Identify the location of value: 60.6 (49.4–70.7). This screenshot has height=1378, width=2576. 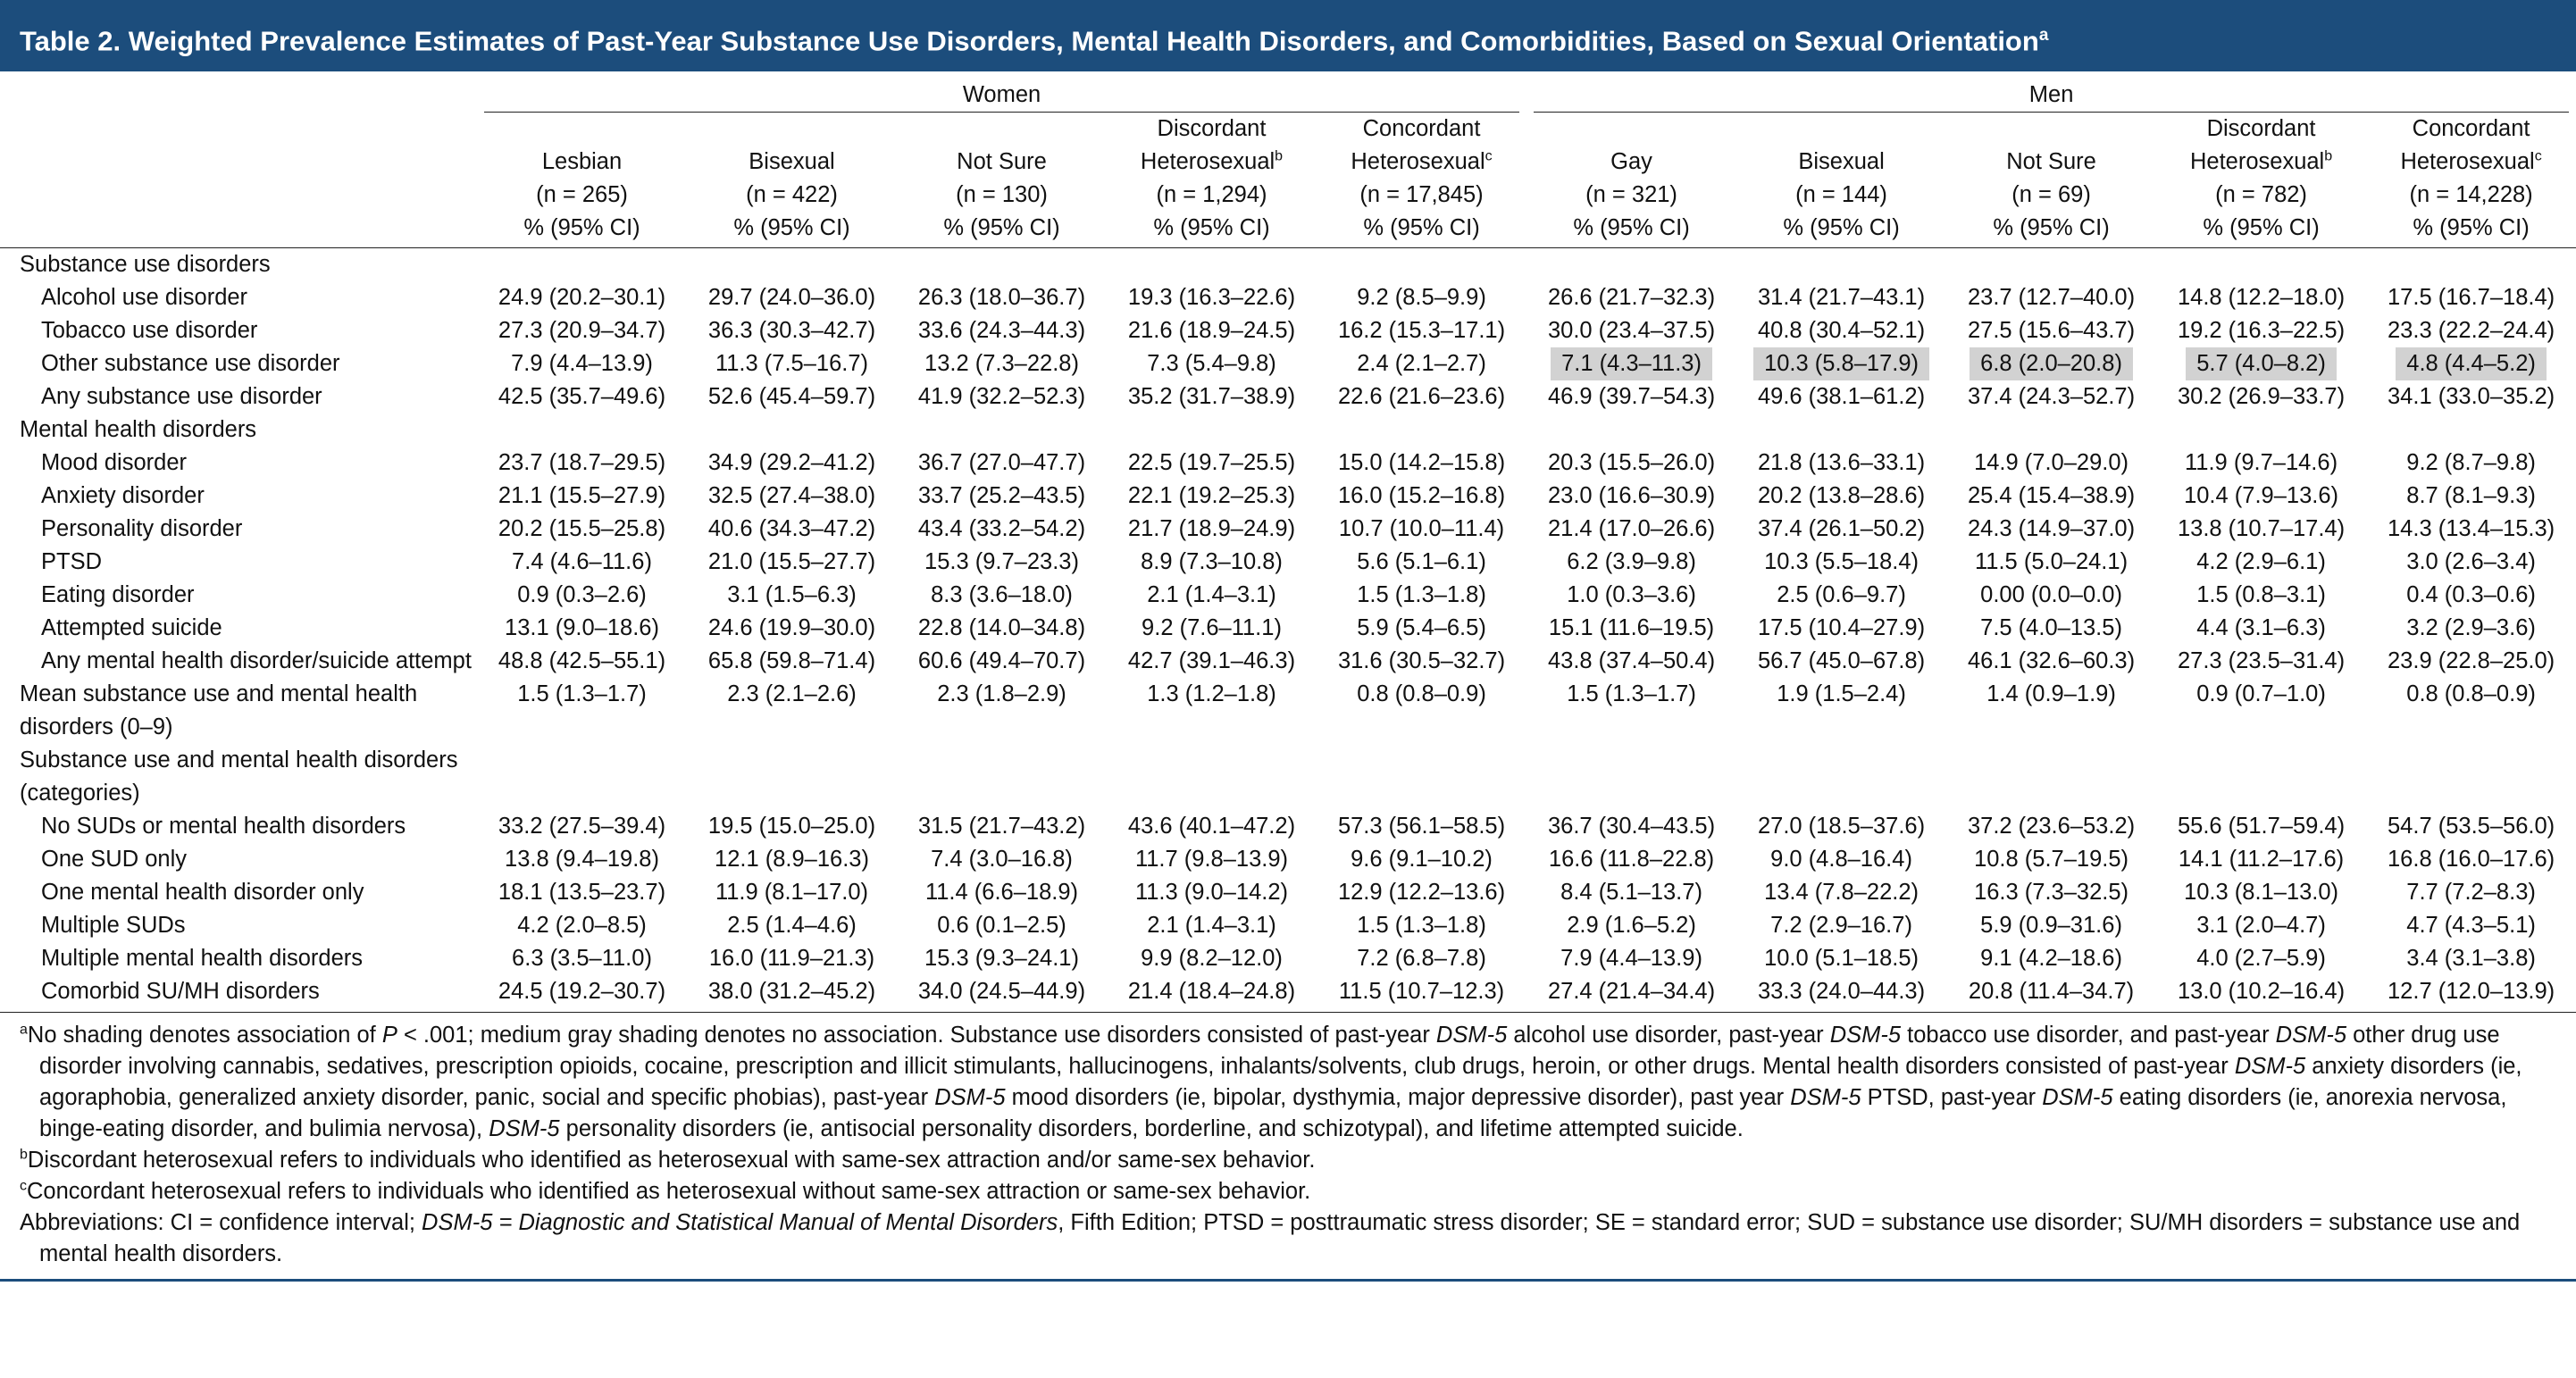
(1002, 660).